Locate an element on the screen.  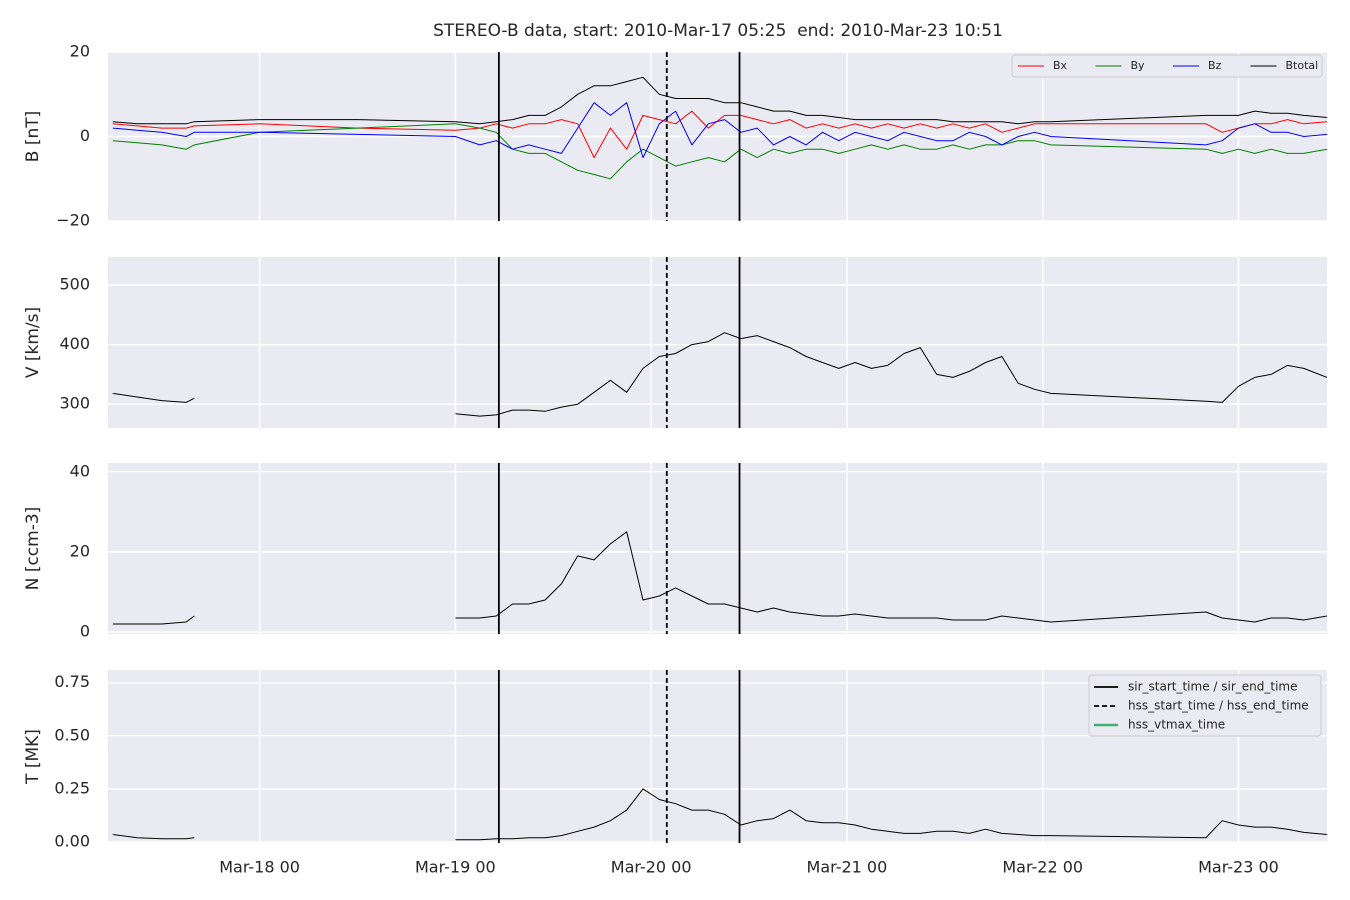
legend-label: sir_start_time / sir_end_time is located at coordinates (1213, 687).